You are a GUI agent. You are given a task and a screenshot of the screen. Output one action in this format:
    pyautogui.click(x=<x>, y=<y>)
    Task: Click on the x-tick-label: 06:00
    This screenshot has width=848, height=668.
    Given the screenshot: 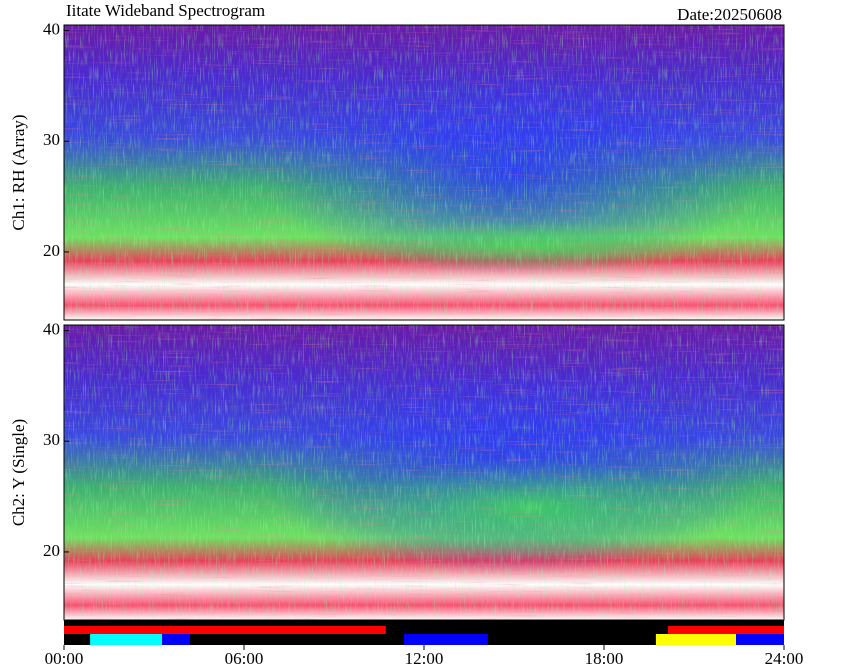 What is the action you would take?
    pyautogui.click(x=244, y=658)
    